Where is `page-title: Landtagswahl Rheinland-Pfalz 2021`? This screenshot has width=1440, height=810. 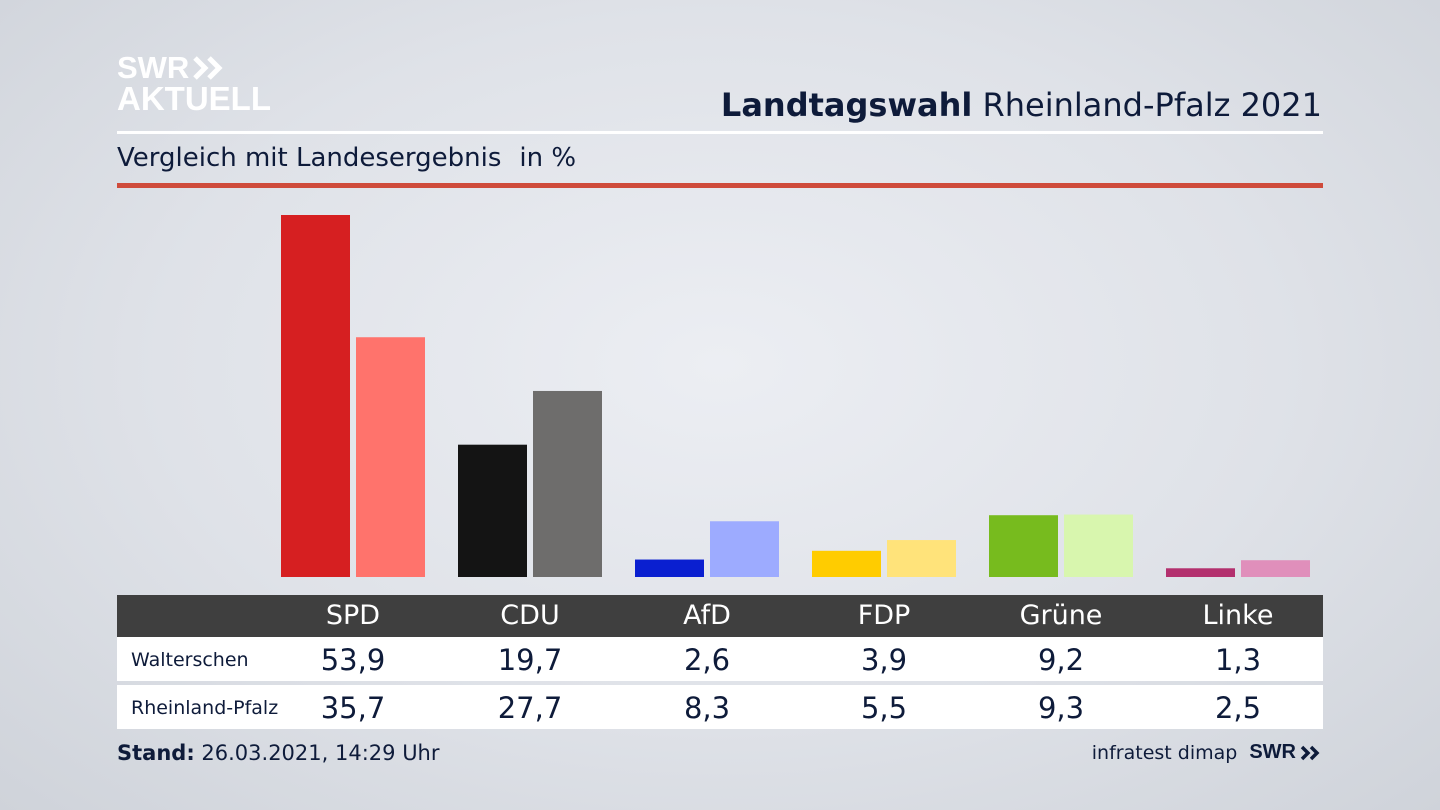
page-title: Landtagswahl Rheinland-Pfalz 2021 is located at coordinates (1021, 105).